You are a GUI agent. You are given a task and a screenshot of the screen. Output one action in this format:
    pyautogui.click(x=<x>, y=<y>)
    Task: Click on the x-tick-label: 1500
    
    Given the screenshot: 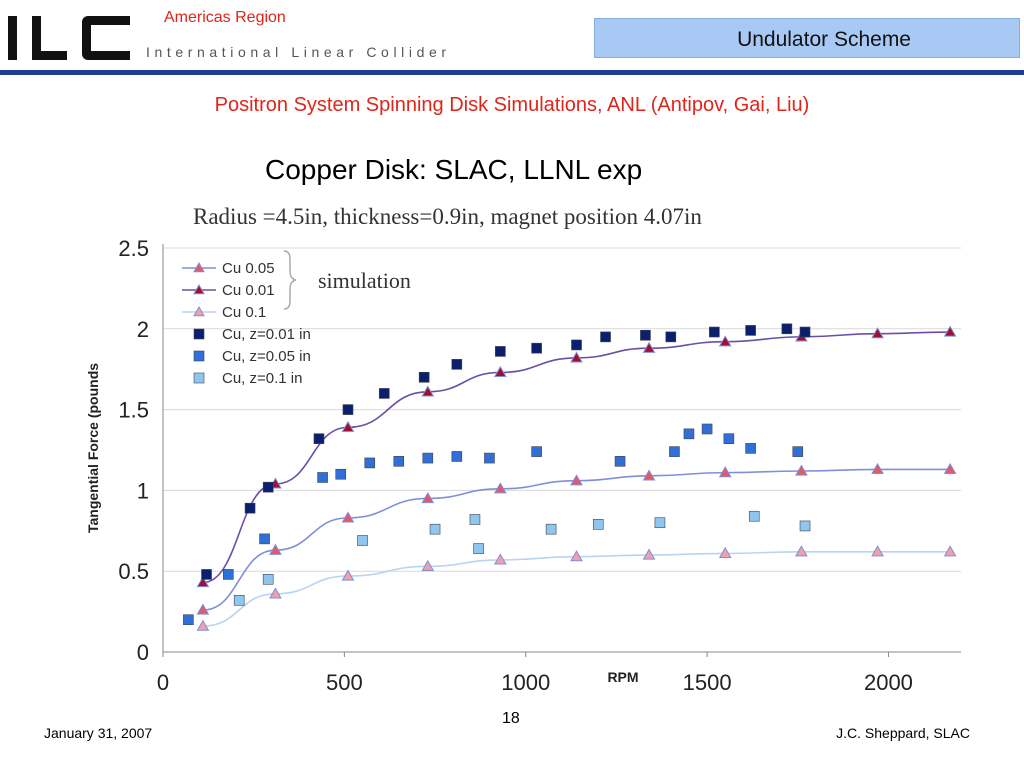 What is the action you would take?
    pyautogui.click(x=707, y=682)
    